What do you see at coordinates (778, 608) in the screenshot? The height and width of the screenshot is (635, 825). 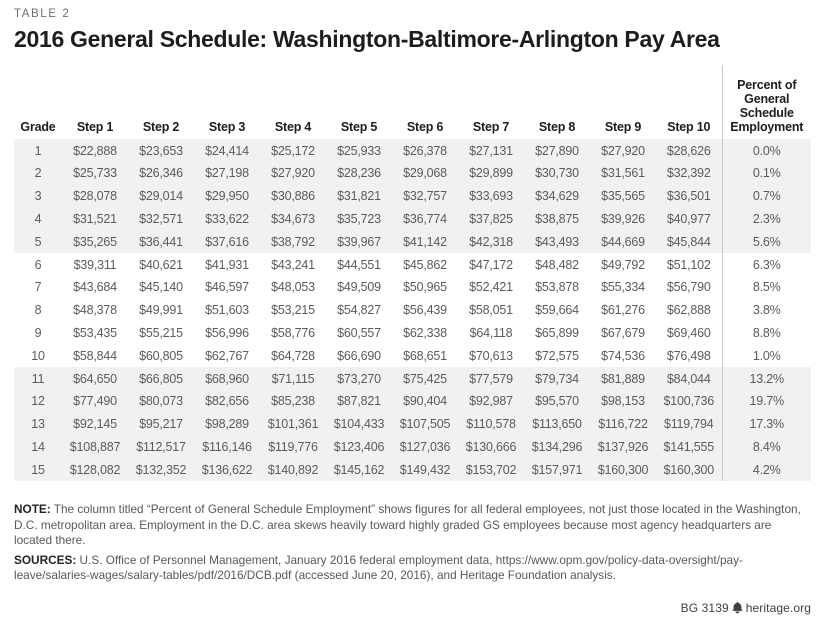 I see `site-url: heritage.org` at bounding box center [778, 608].